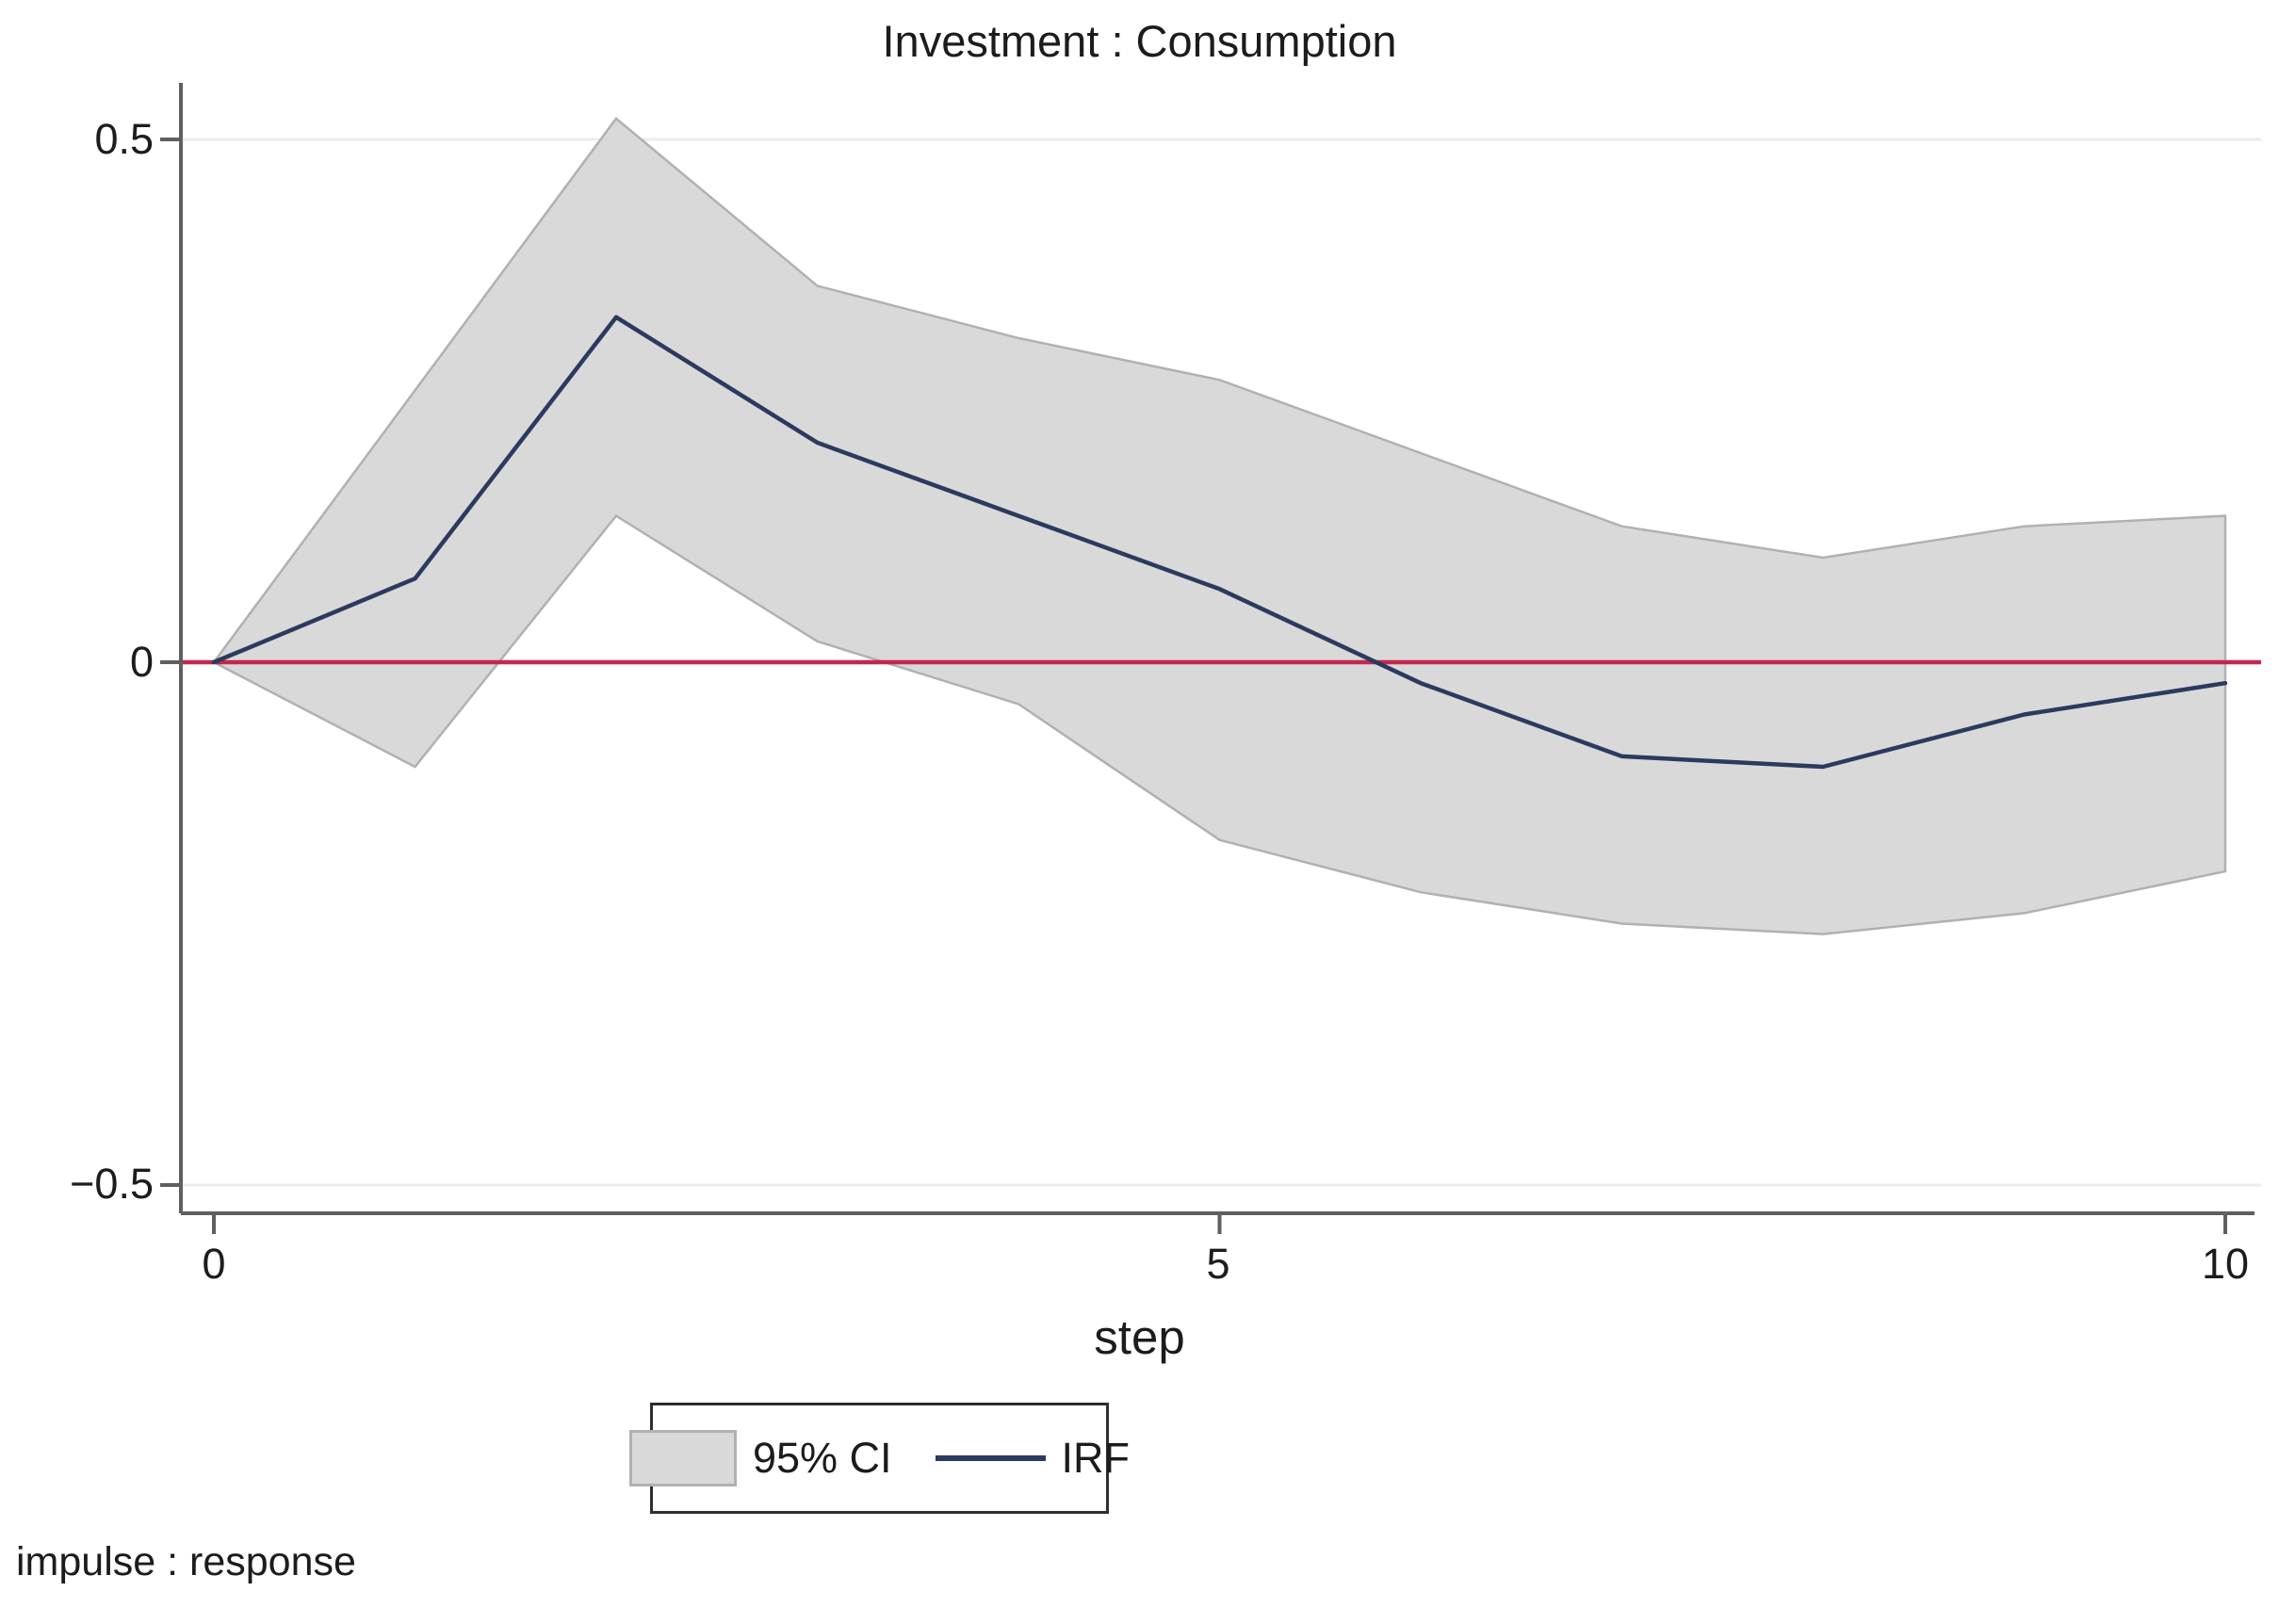 The width and height of the screenshot is (2279, 1624). I want to click on legend-box: 95% CI IRF, so click(879, 1458).